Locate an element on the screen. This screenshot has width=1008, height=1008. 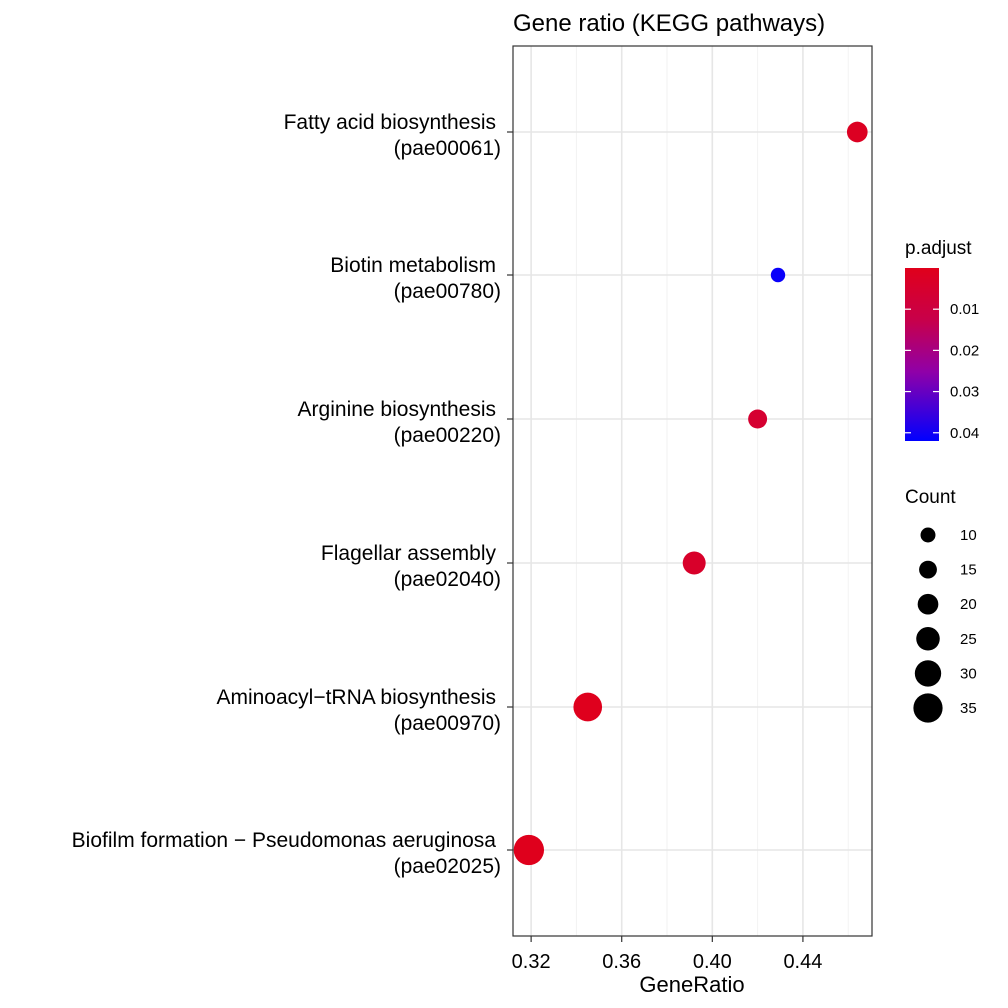
size-legend-label: 25 is located at coordinates (968, 639).